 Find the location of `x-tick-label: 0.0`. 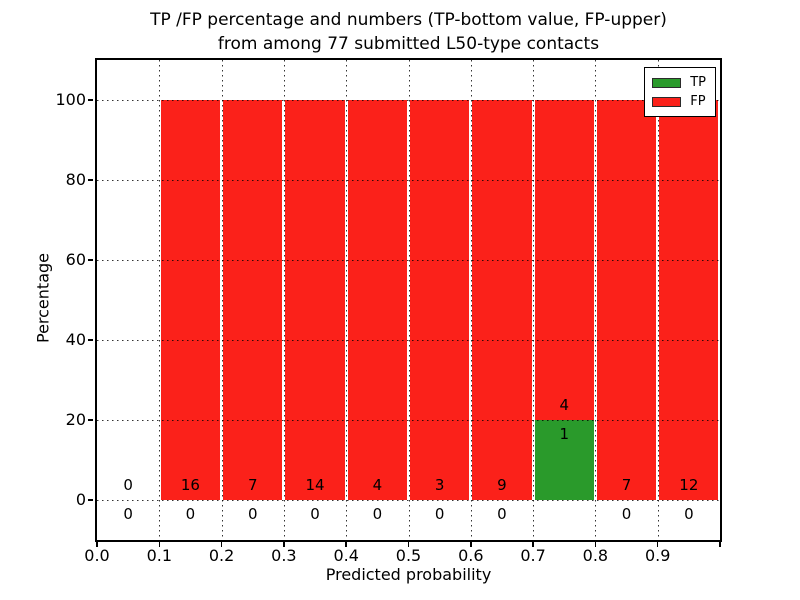

x-tick-label: 0.0 is located at coordinates (97, 555).